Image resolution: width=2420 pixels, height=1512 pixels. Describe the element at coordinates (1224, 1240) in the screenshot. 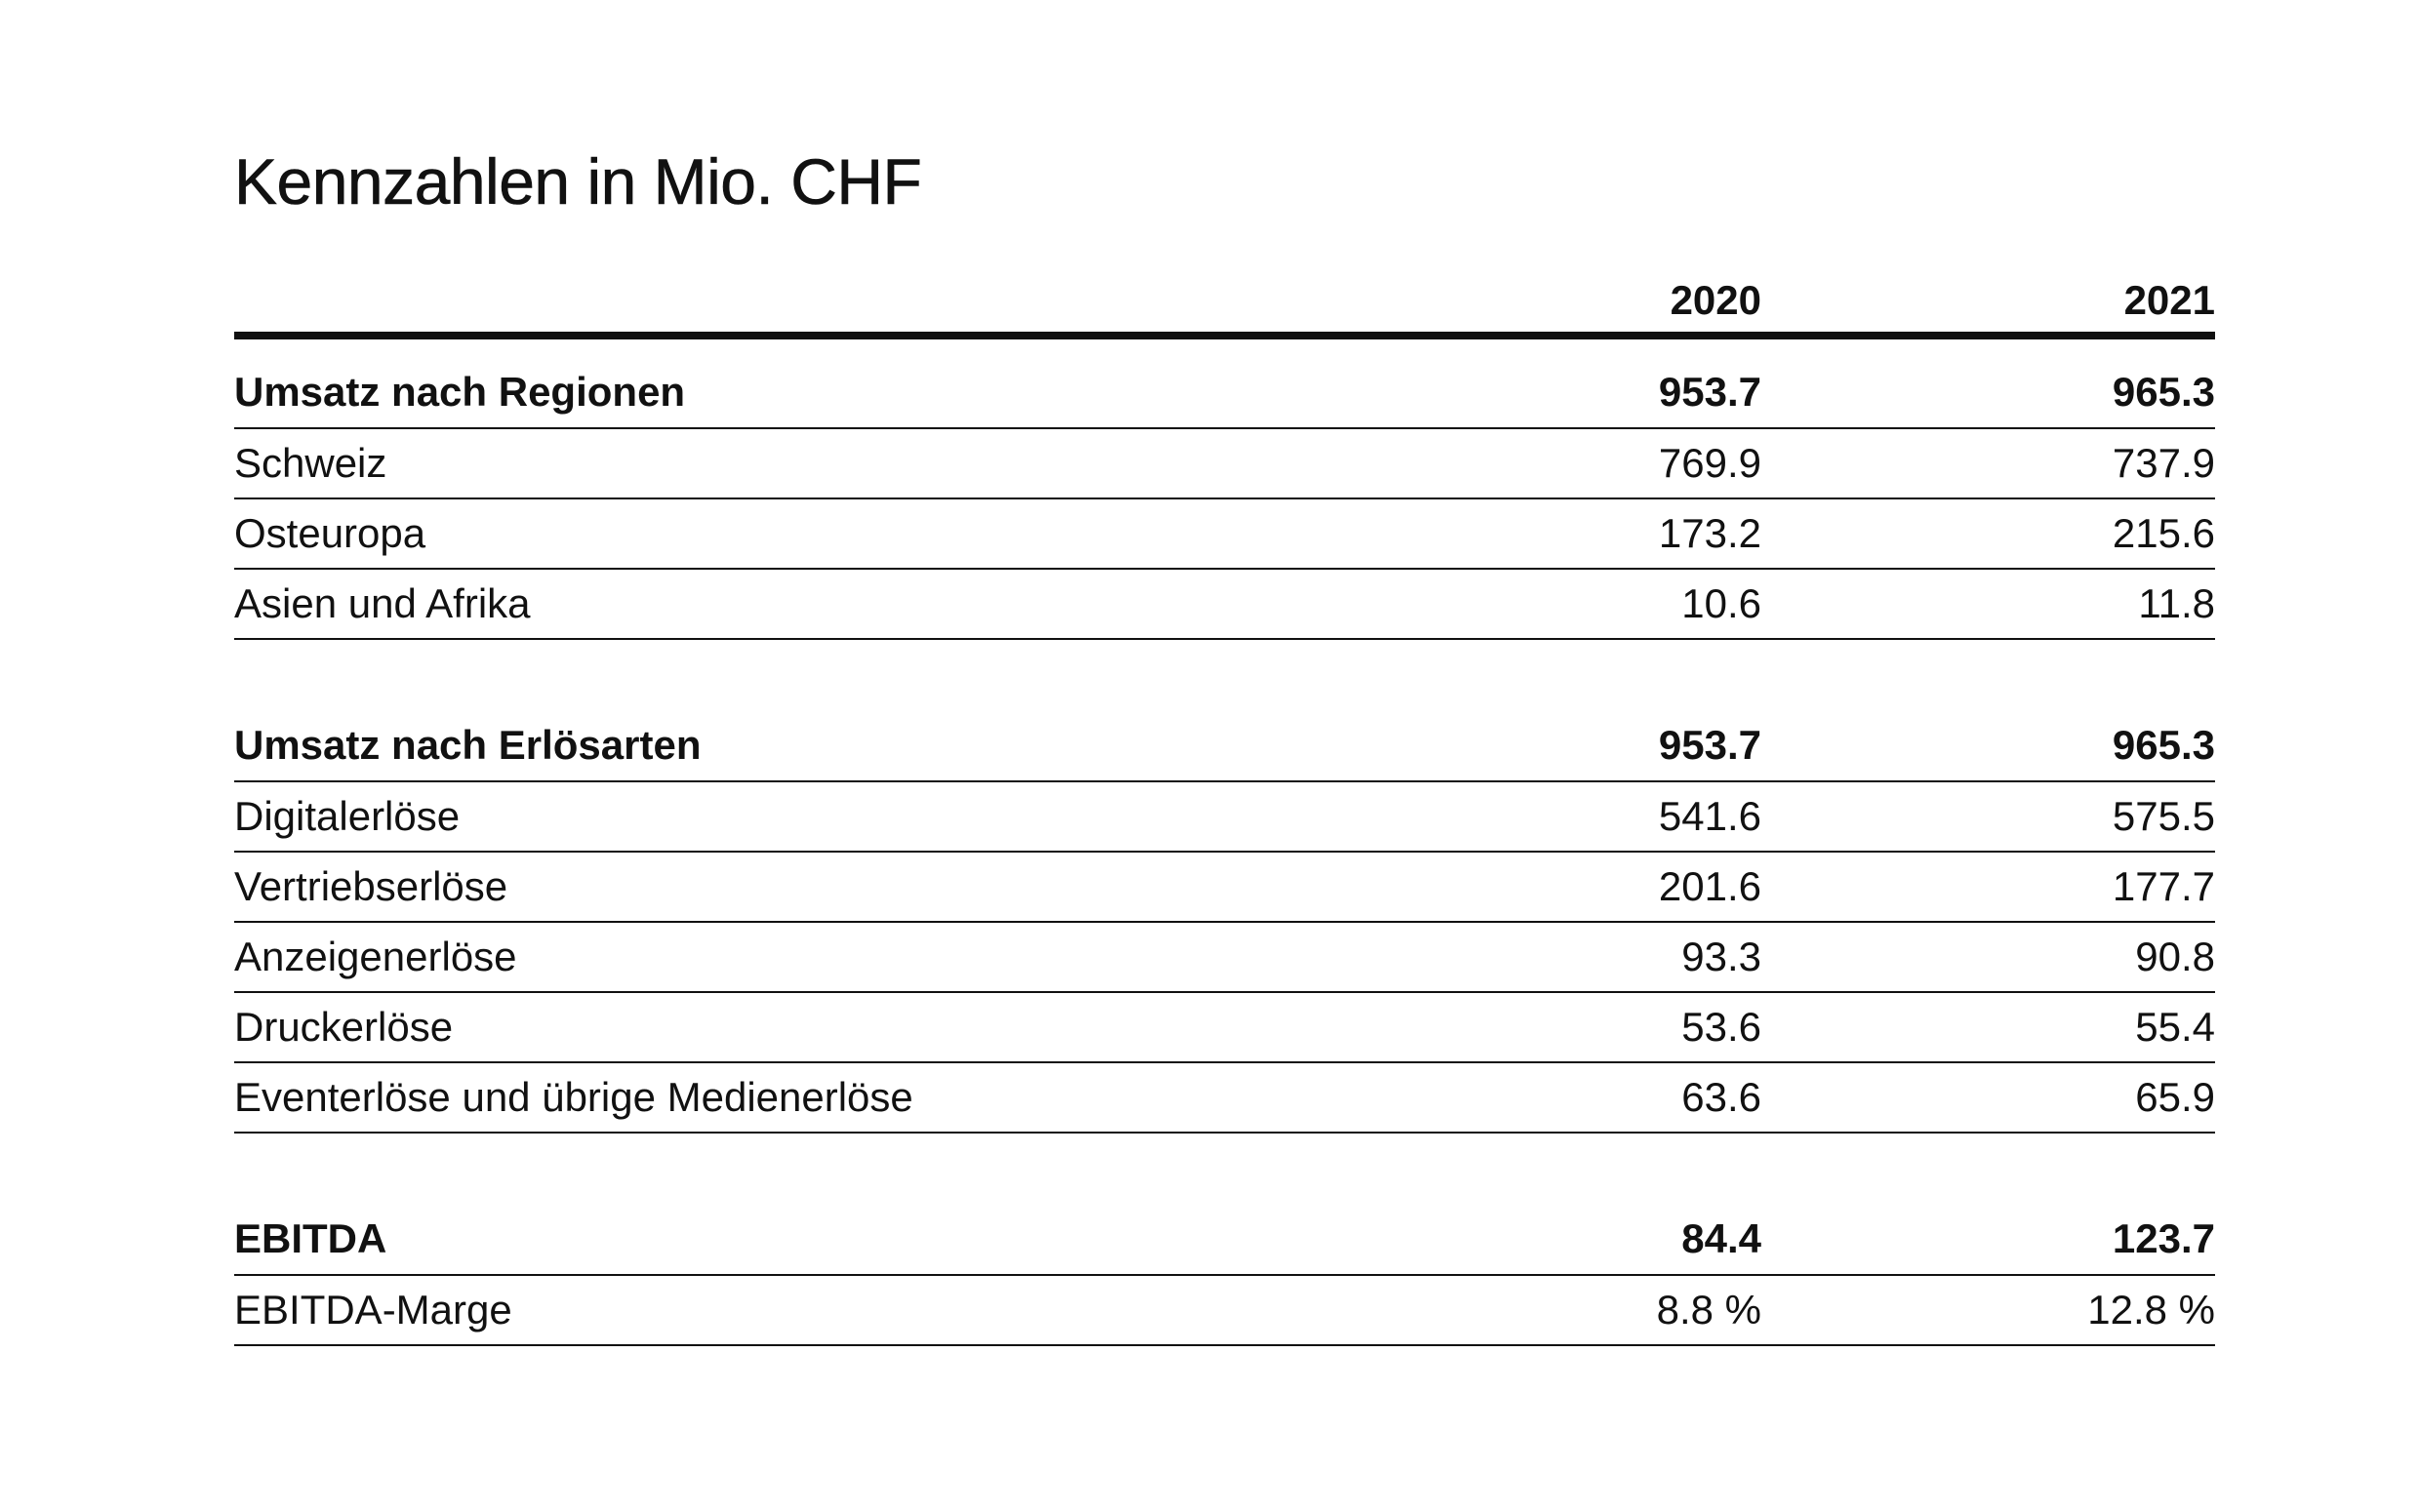

I see `table-row-total: EBITDA 84.4 123.7` at that location.